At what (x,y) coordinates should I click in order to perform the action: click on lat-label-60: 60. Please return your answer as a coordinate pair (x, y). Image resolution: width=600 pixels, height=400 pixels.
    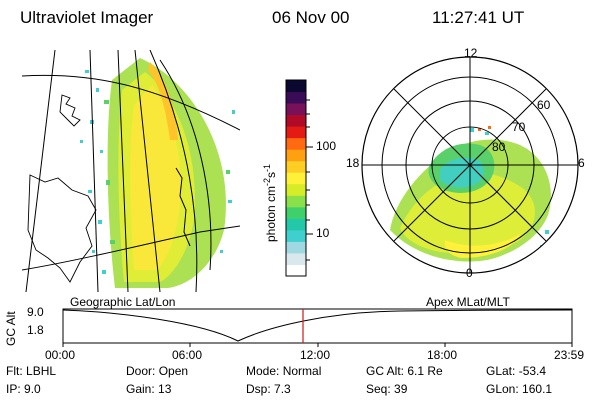
    Looking at the image, I should click on (544, 105).